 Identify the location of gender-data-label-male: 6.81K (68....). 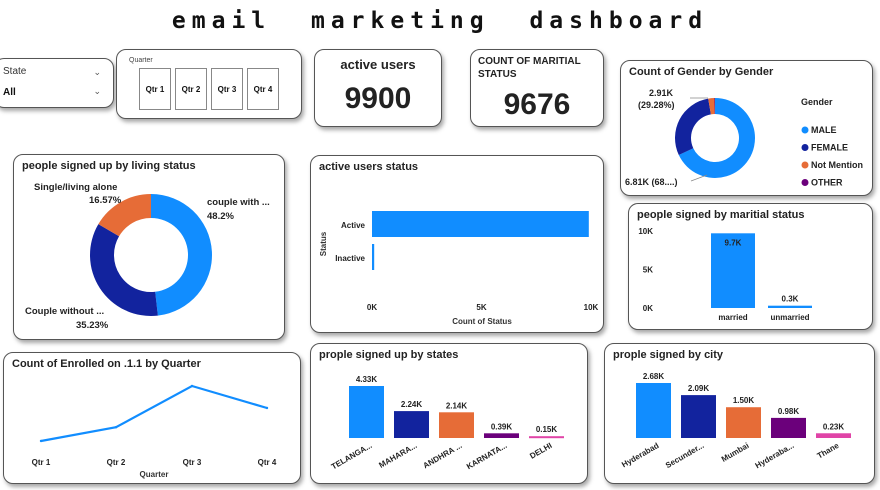
(651, 182).